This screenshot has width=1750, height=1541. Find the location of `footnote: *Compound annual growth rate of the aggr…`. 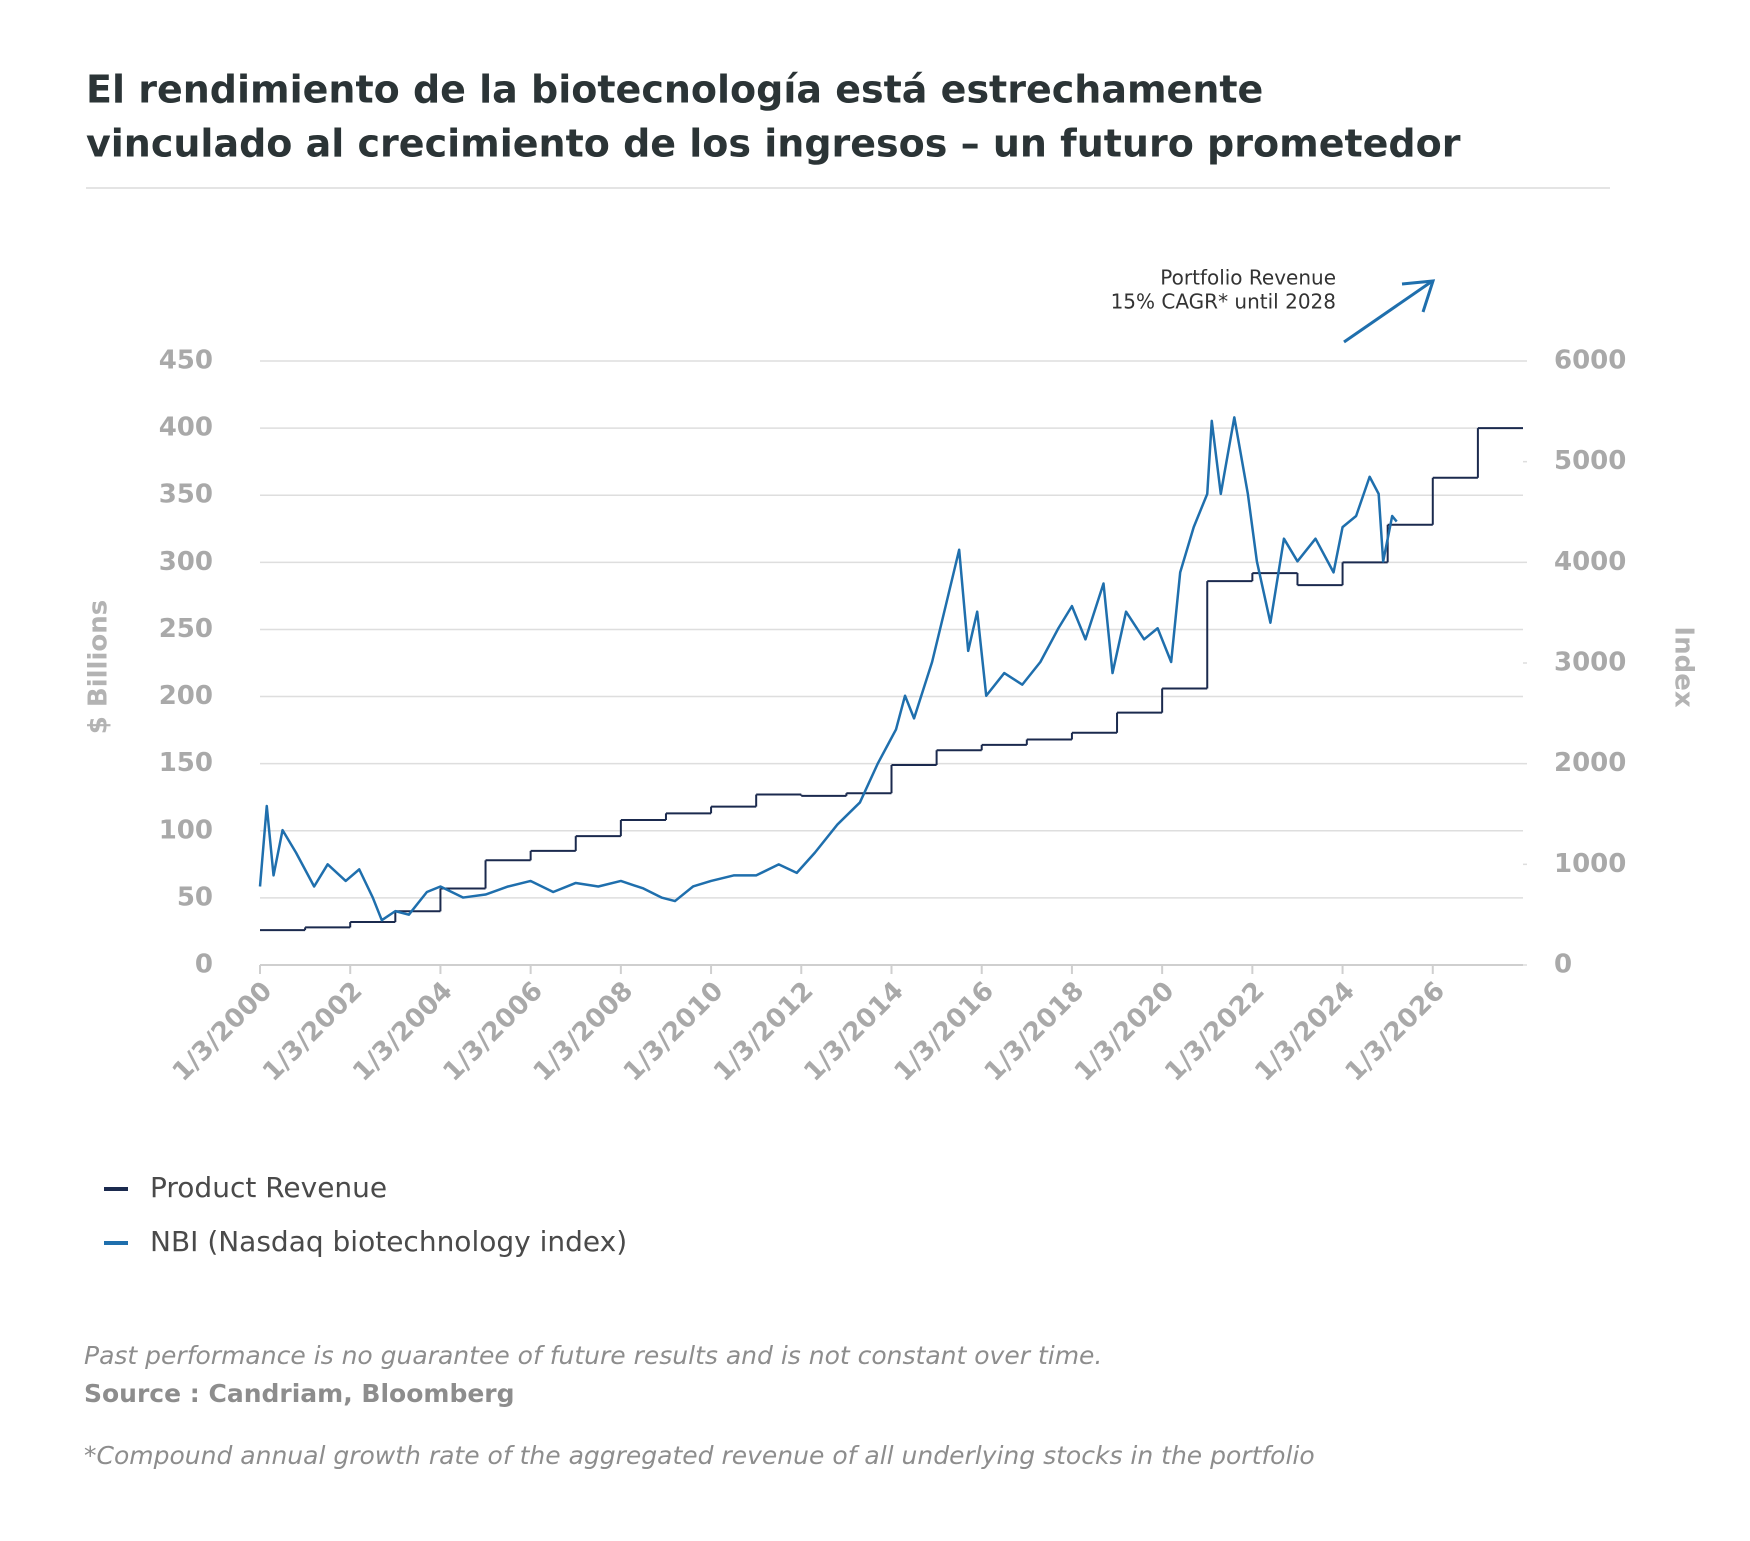

footnote: *Compound annual growth rate of the aggr… is located at coordinates (699, 1455).